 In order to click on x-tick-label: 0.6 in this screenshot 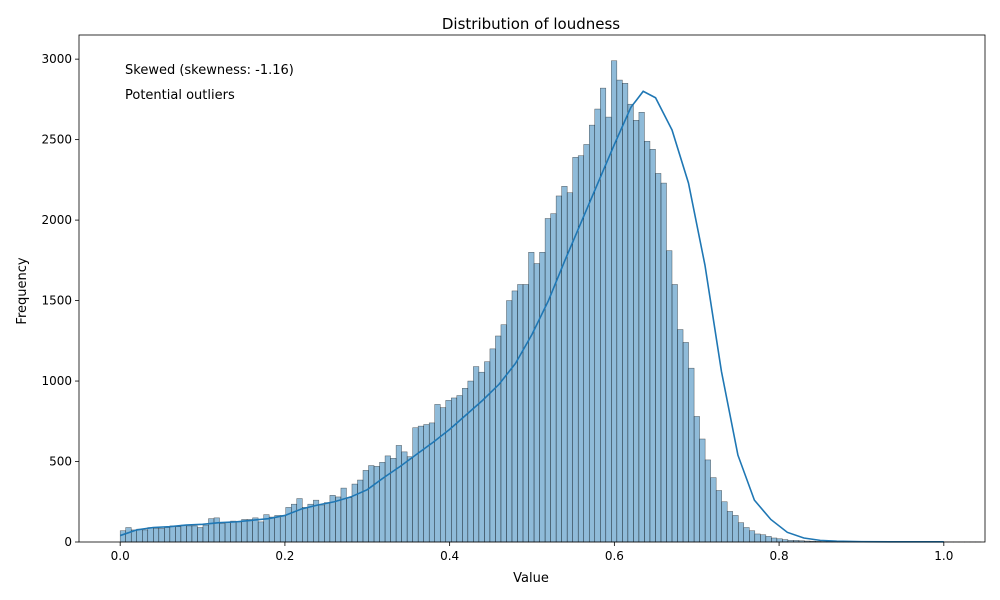, I will do `click(614, 556)`.